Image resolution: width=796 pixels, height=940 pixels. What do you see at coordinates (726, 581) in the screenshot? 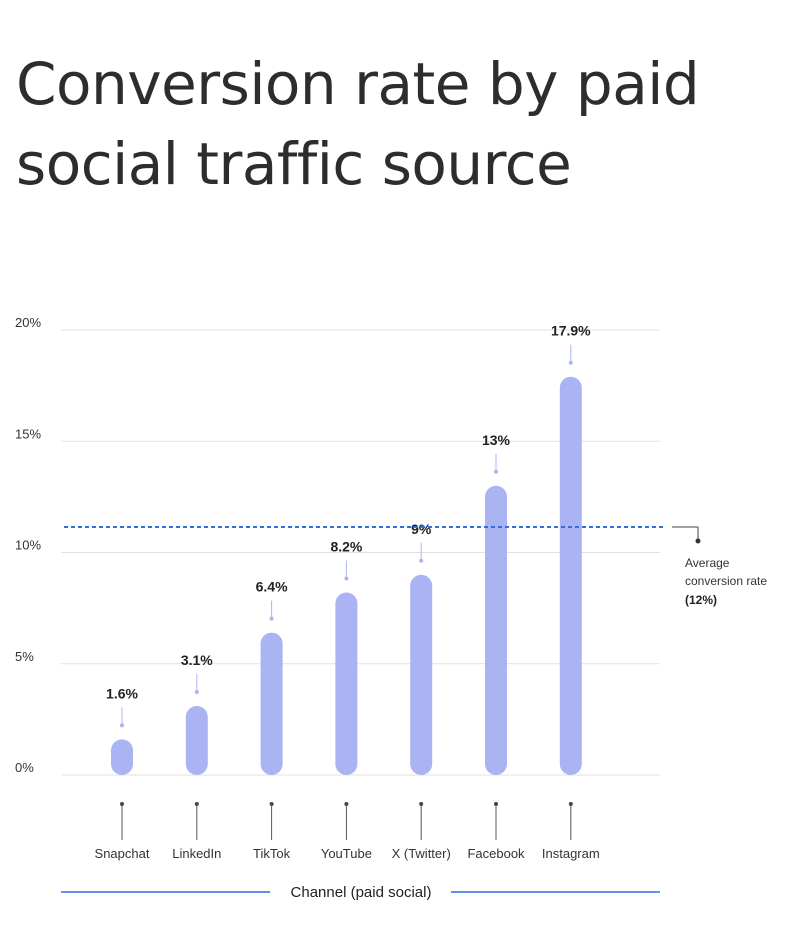
I see `reference-label-line-2: conversion rate` at bounding box center [726, 581].